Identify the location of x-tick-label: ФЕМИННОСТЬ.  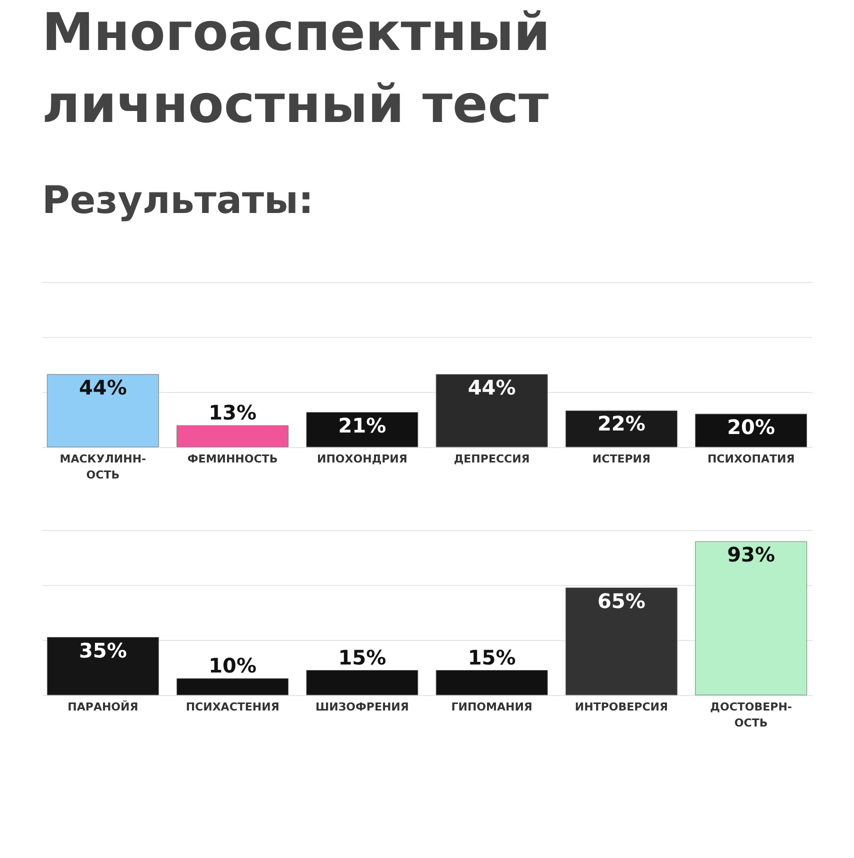
(232, 459).